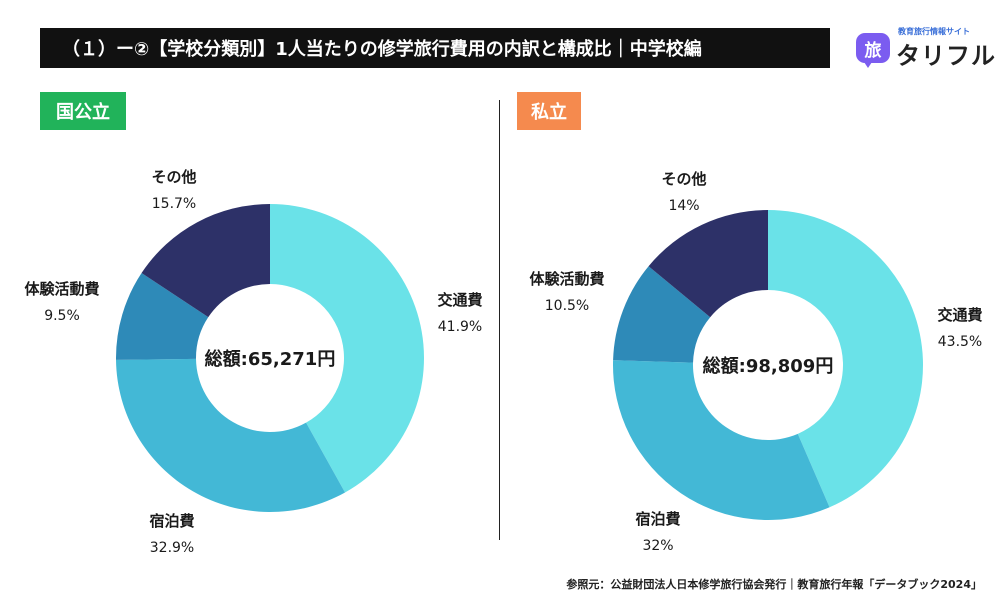 This screenshot has height=600, width=1000. What do you see at coordinates (567, 306) in the screenshot?
I see `private-value-activity: 10.5%` at bounding box center [567, 306].